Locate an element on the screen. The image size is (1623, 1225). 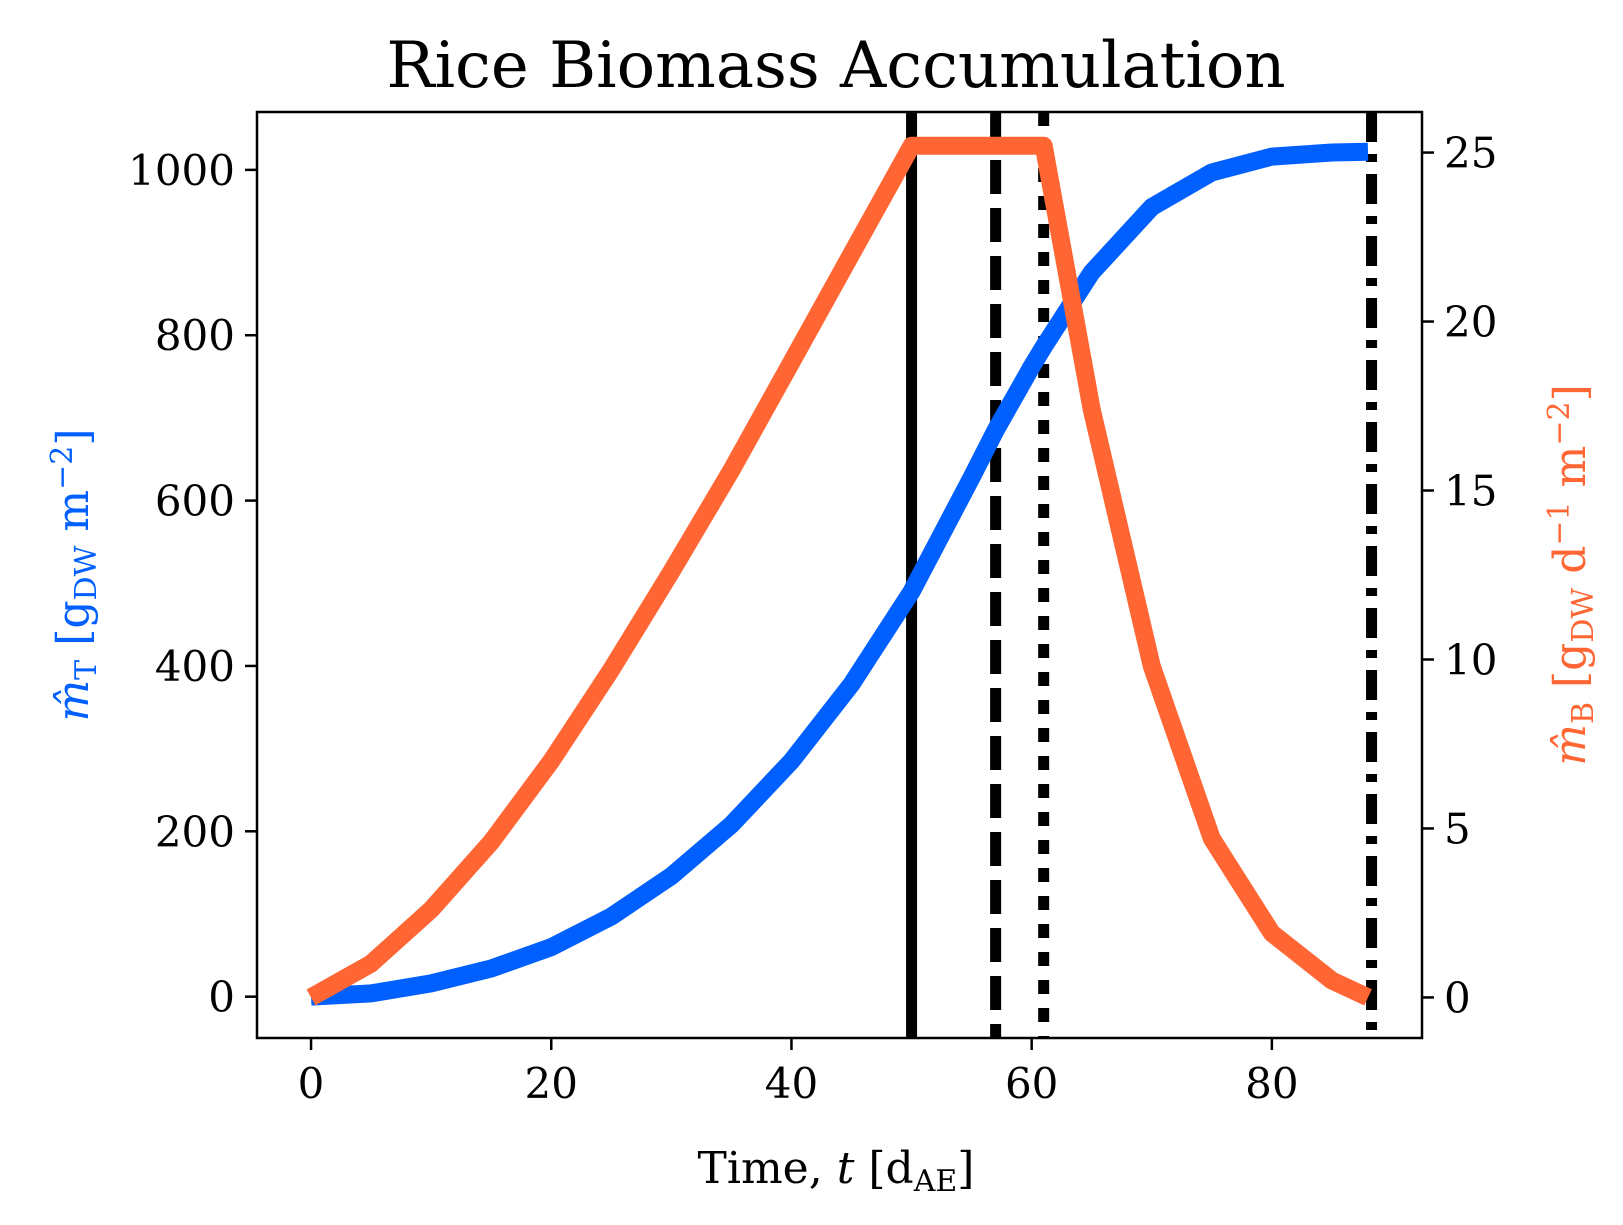
y-right-tick-label: 10 is located at coordinates (1470, 659).